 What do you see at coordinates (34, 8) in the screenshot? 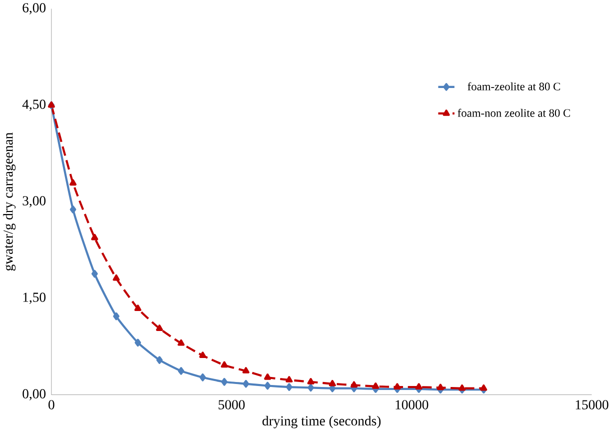
I see `y-tick-label: 6,00` at bounding box center [34, 8].